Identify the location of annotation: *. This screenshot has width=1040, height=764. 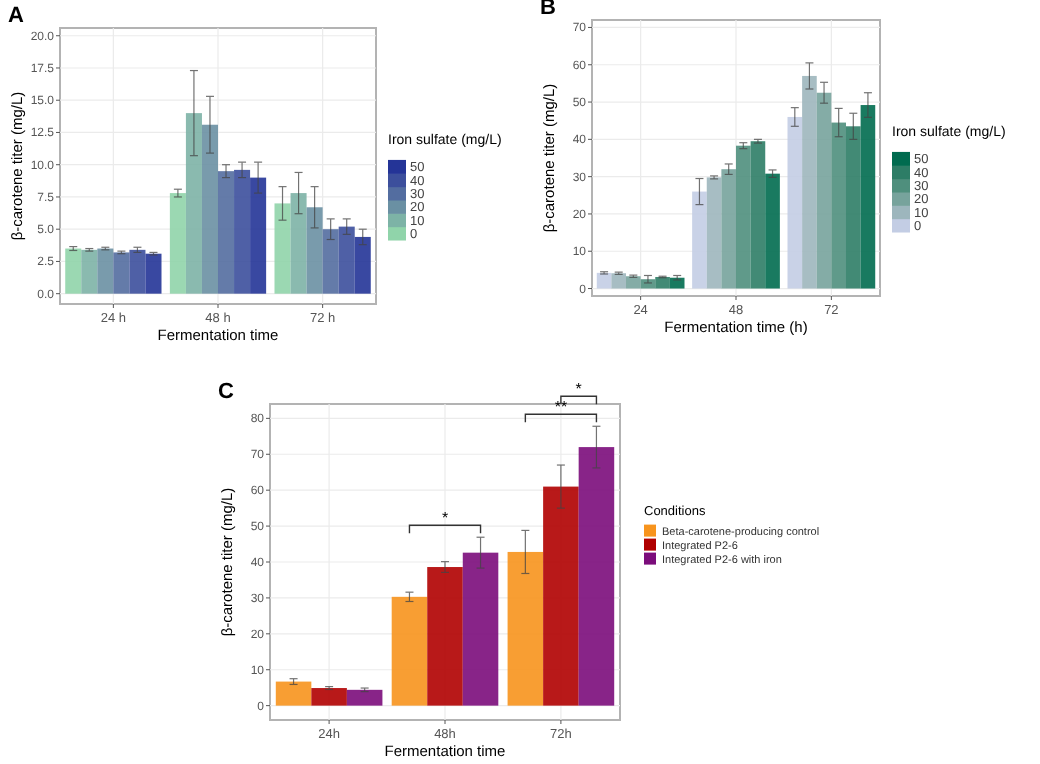
(445, 518).